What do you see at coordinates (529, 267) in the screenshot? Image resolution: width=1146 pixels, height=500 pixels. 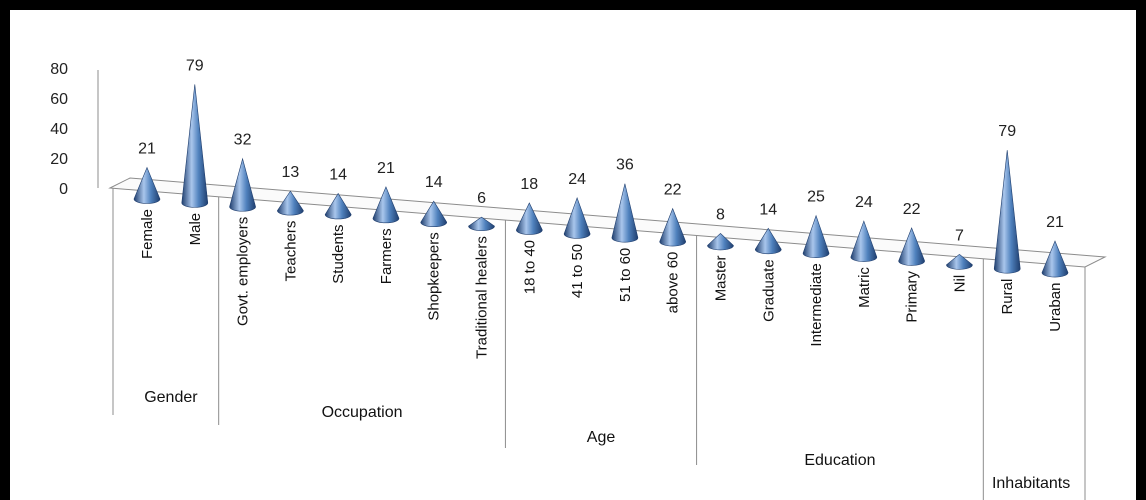 I see `category-label-18-to-40: 18 to 40` at bounding box center [529, 267].